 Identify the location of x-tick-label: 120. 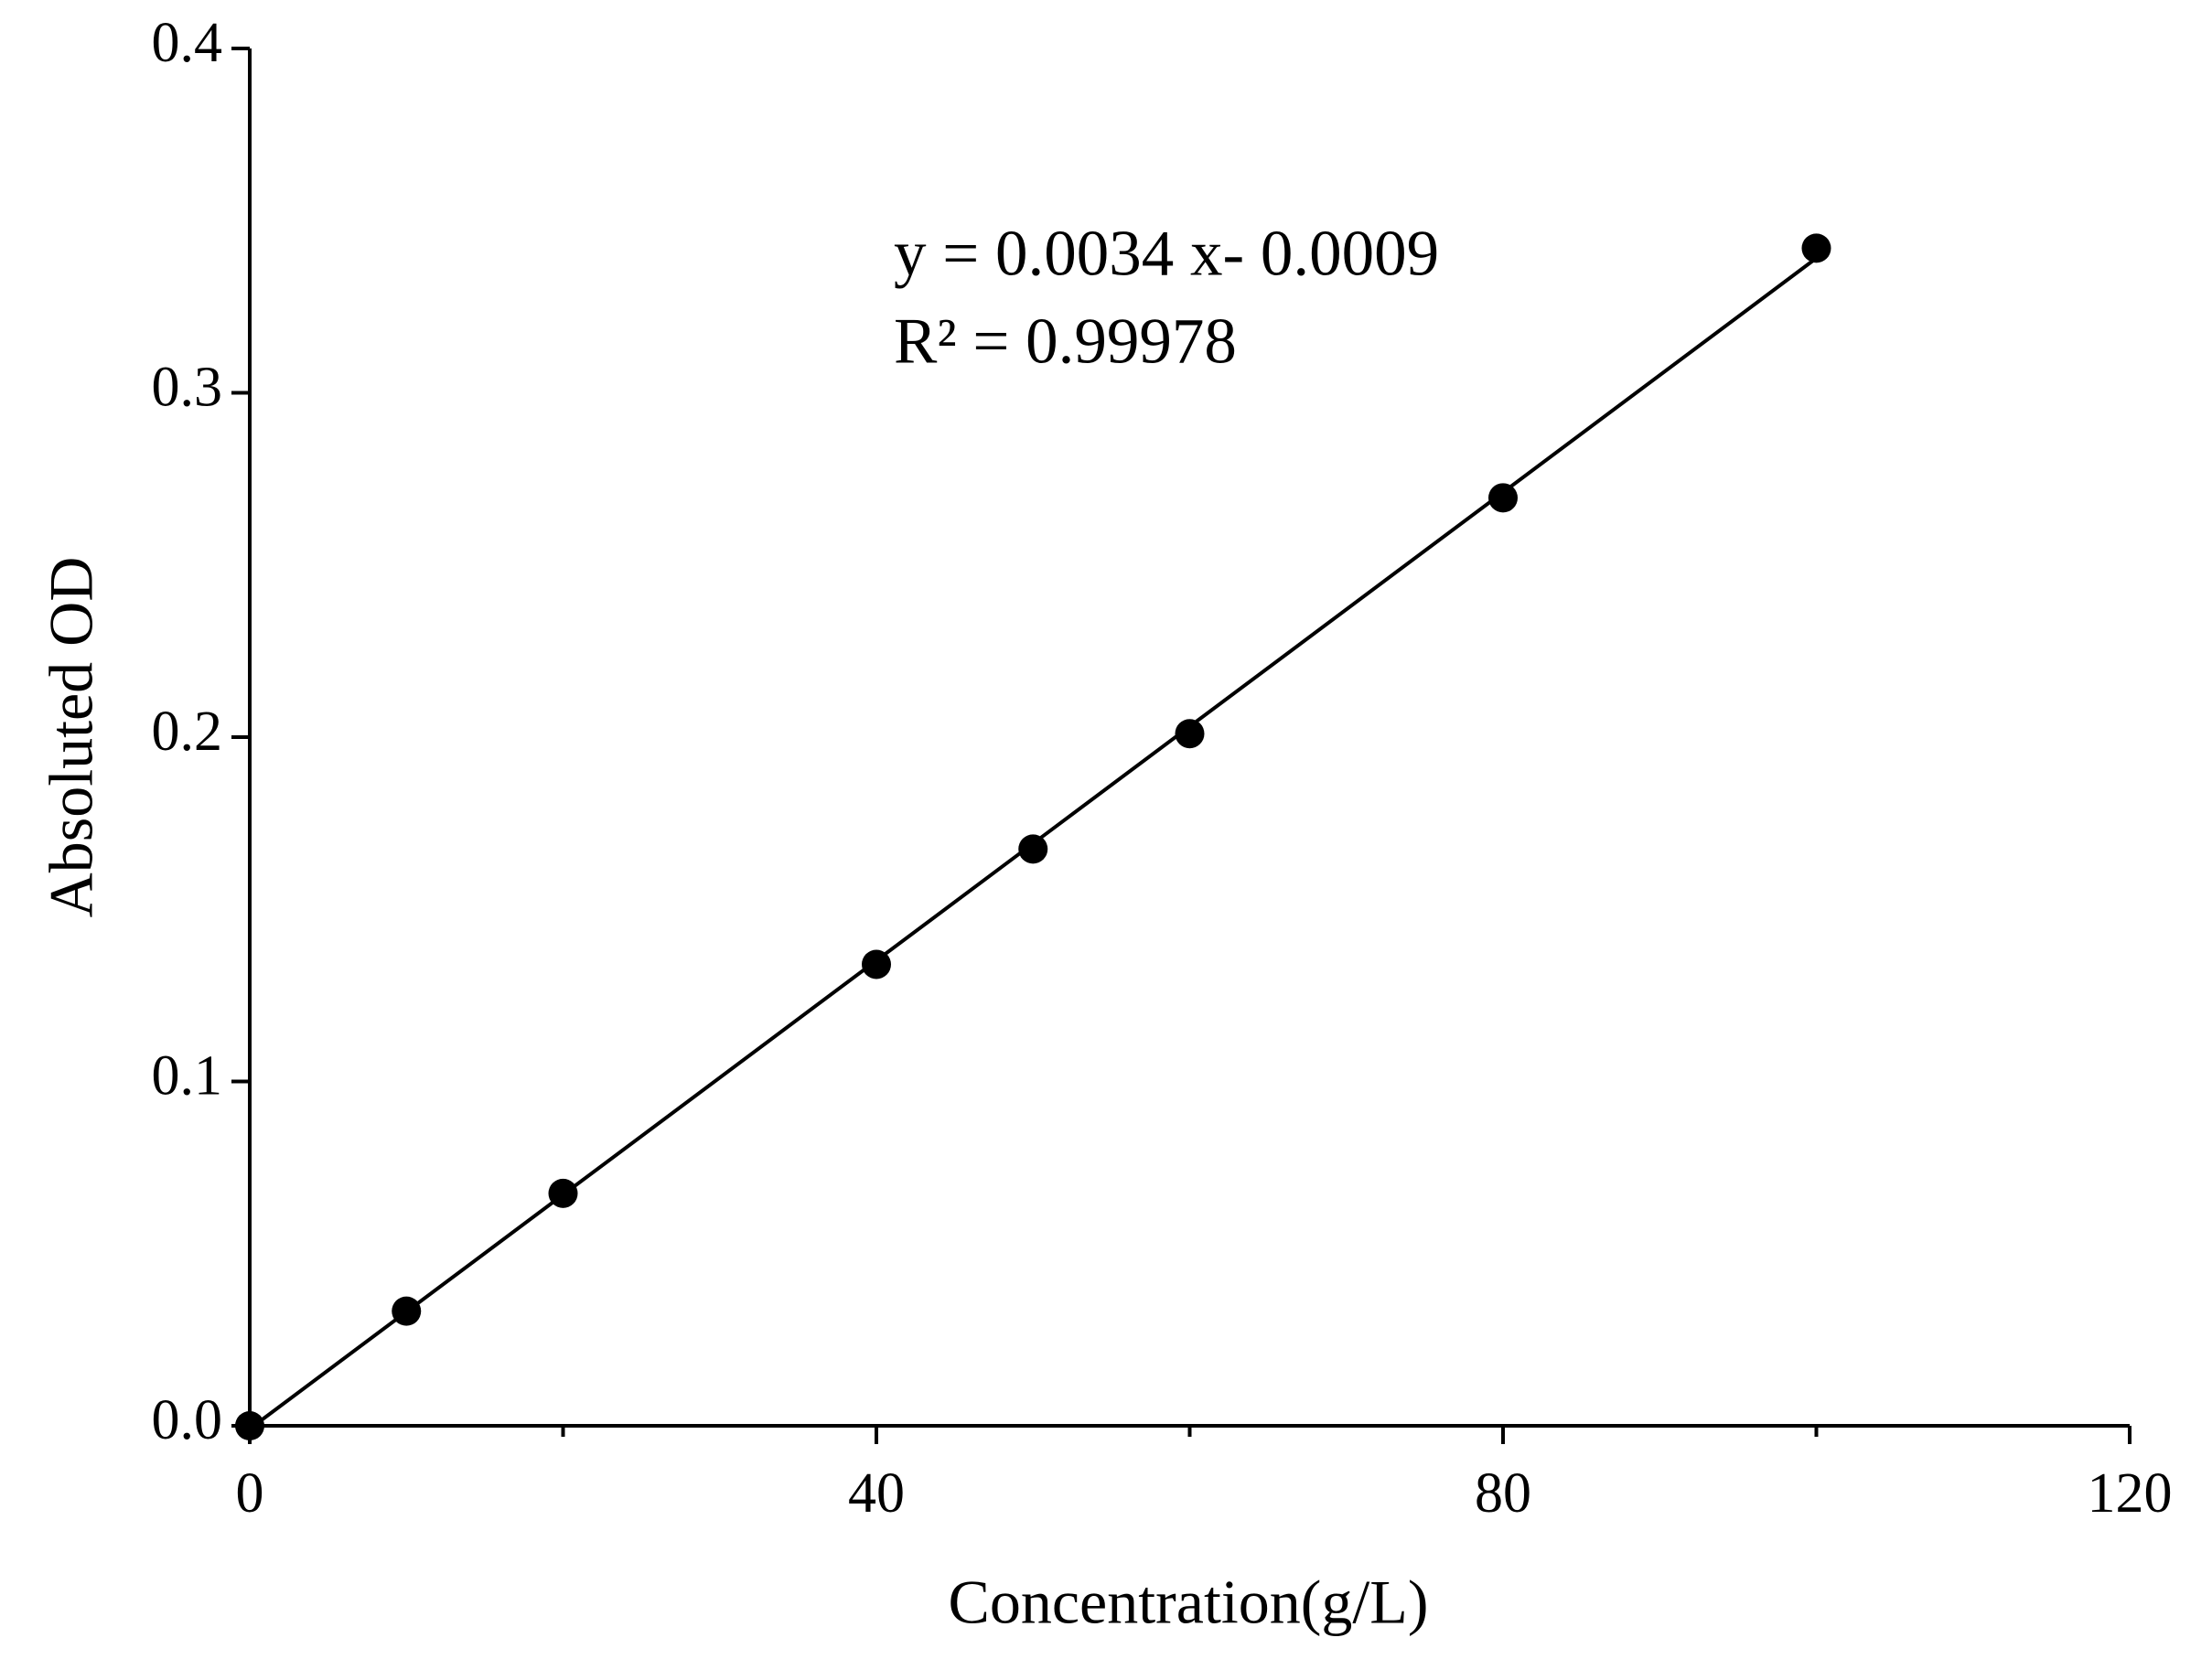
(2130, 1494).